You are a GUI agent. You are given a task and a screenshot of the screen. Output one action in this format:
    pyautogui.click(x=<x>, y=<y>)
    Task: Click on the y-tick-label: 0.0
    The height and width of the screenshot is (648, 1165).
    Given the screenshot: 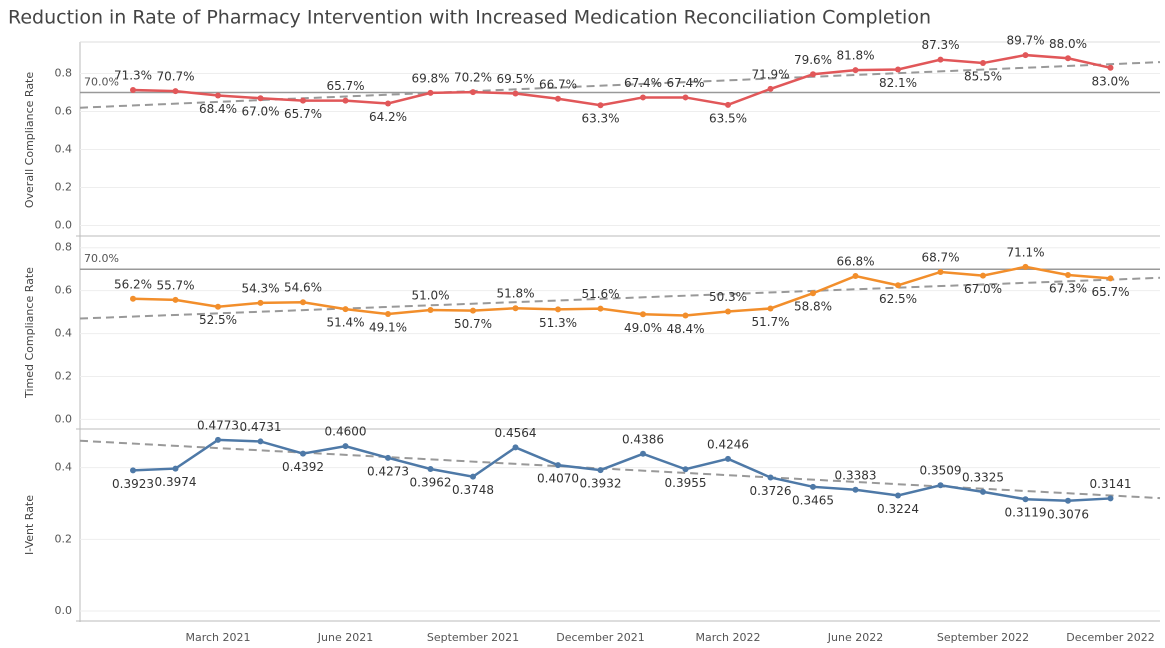 What is the action you would take?
    pyautogui.click(x=64, y=418)
    